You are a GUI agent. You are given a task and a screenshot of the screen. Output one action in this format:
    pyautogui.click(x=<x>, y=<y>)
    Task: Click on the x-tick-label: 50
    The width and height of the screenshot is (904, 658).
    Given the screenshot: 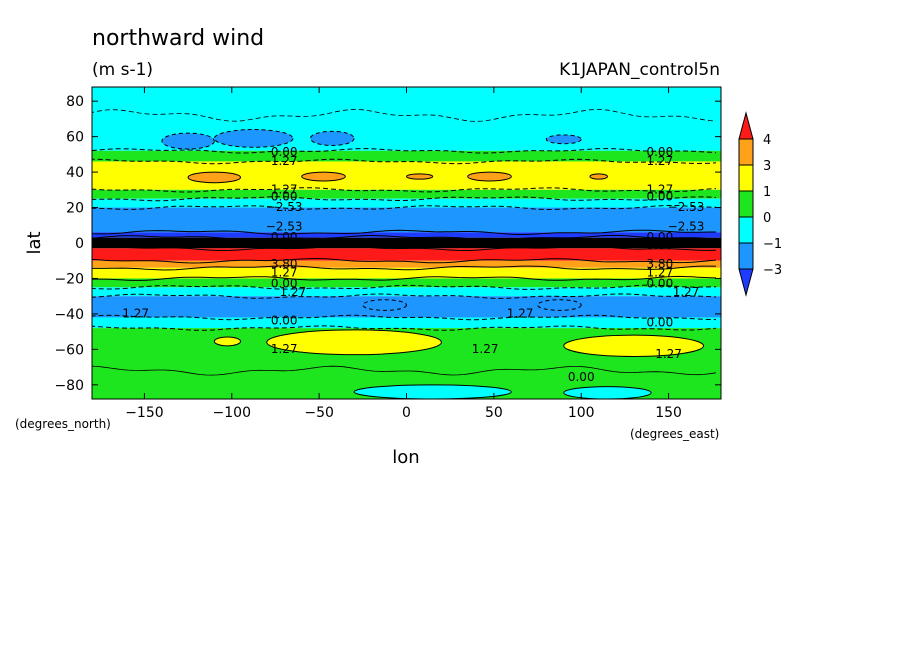 What is the action you would take?
    pyautogui.click(x=494, y=413)
    